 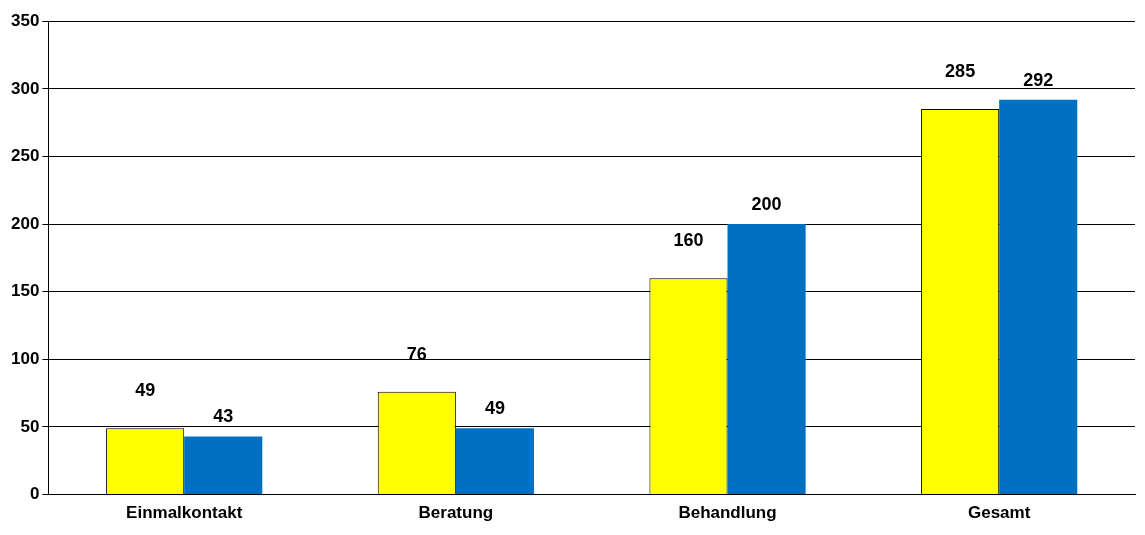 I want to click on y-tick-label: 300, so click(x=25, y=88).